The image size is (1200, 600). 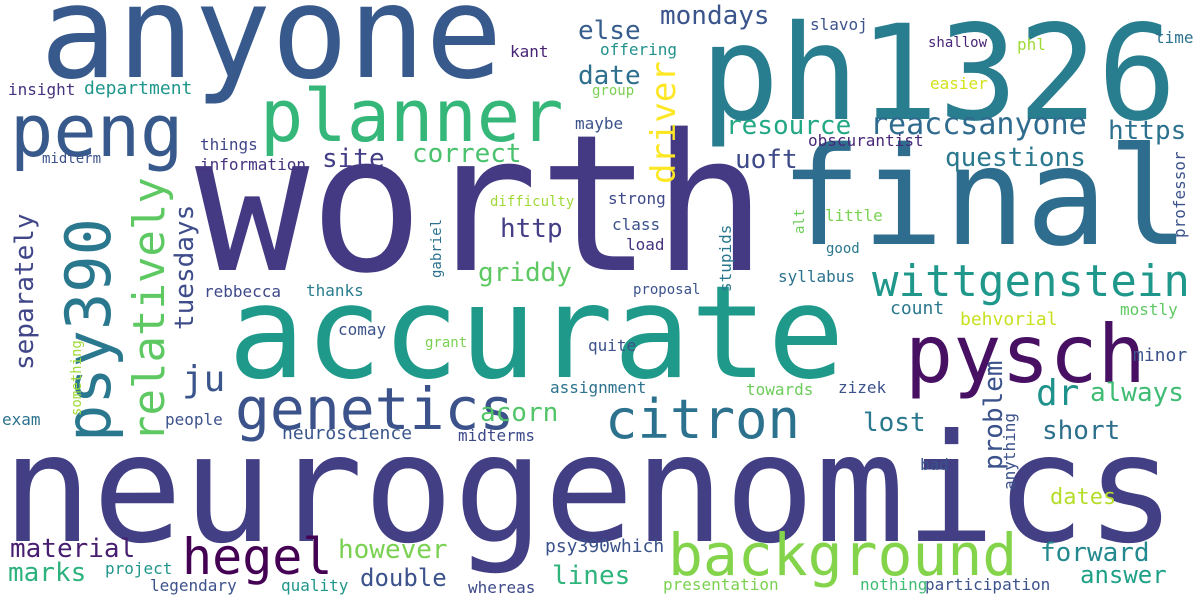 I want to click on word-participation: participation, so click(x=988, y=584).